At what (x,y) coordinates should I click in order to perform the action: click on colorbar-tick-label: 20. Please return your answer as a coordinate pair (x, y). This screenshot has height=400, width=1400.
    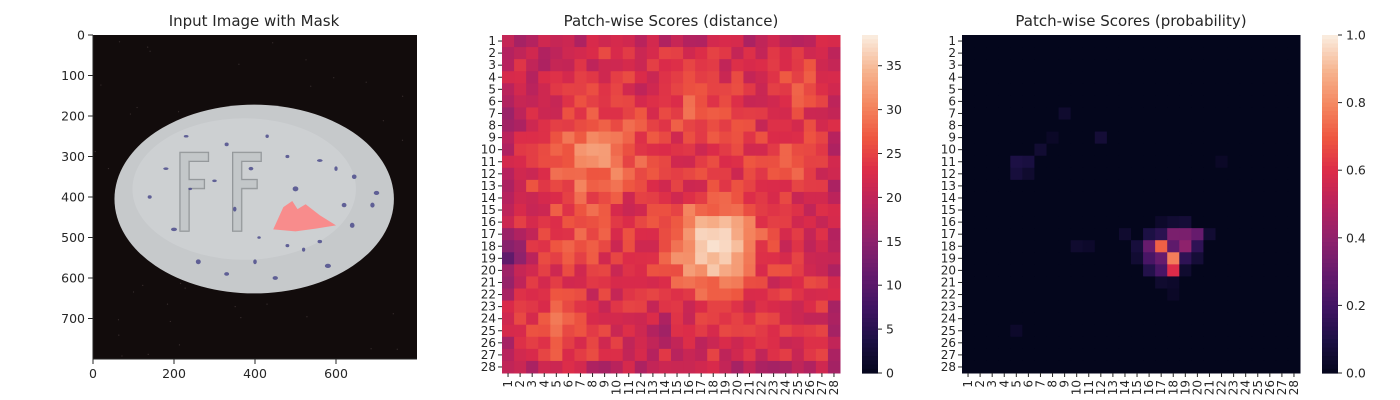
    Looking at the image, I should click on (894, 197).